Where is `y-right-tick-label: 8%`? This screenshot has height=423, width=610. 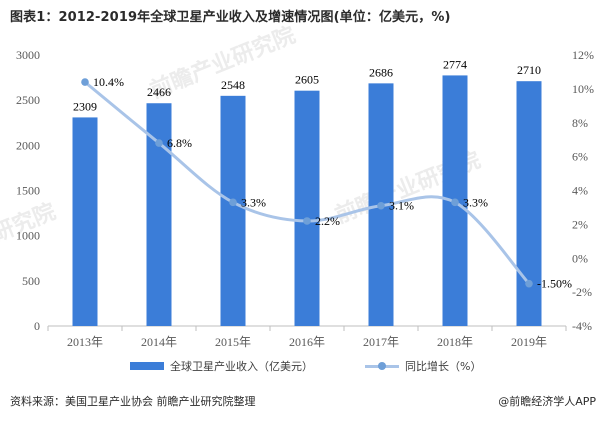
y-right-tick-label: 8% is located at coordinates (580, 123).